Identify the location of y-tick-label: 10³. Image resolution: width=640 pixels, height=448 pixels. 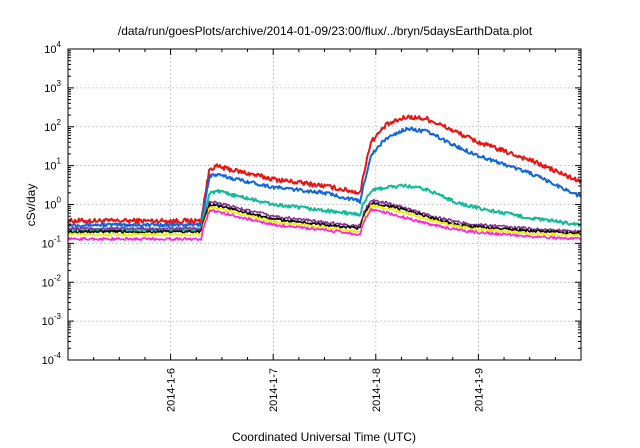
(52, 87).